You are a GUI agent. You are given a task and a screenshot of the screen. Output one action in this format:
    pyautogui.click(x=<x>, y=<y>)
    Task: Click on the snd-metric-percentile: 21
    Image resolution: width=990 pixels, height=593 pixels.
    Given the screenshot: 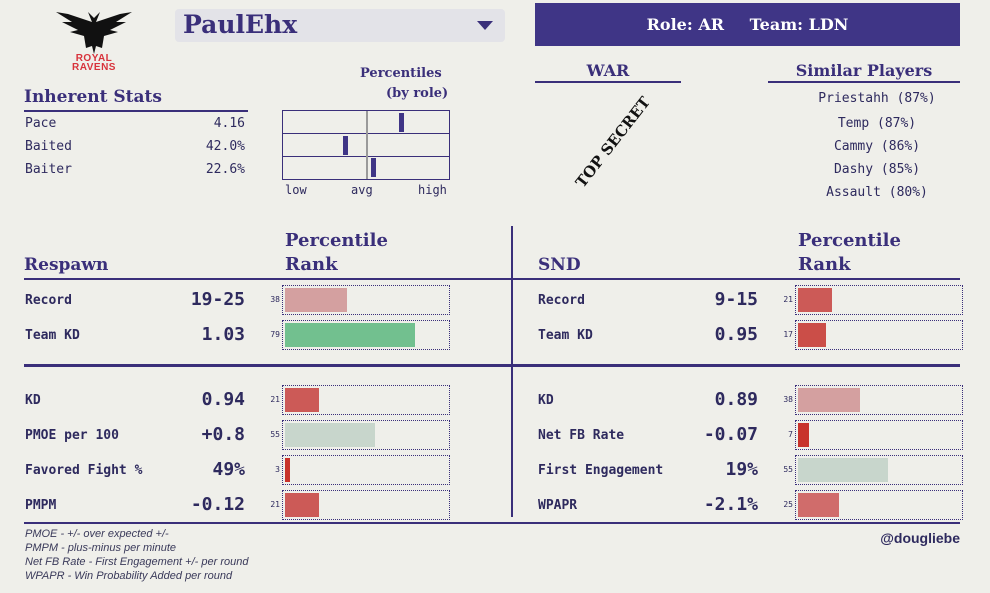 What is the action you would take?
    pyautogui.click(x=788, y=299)
    